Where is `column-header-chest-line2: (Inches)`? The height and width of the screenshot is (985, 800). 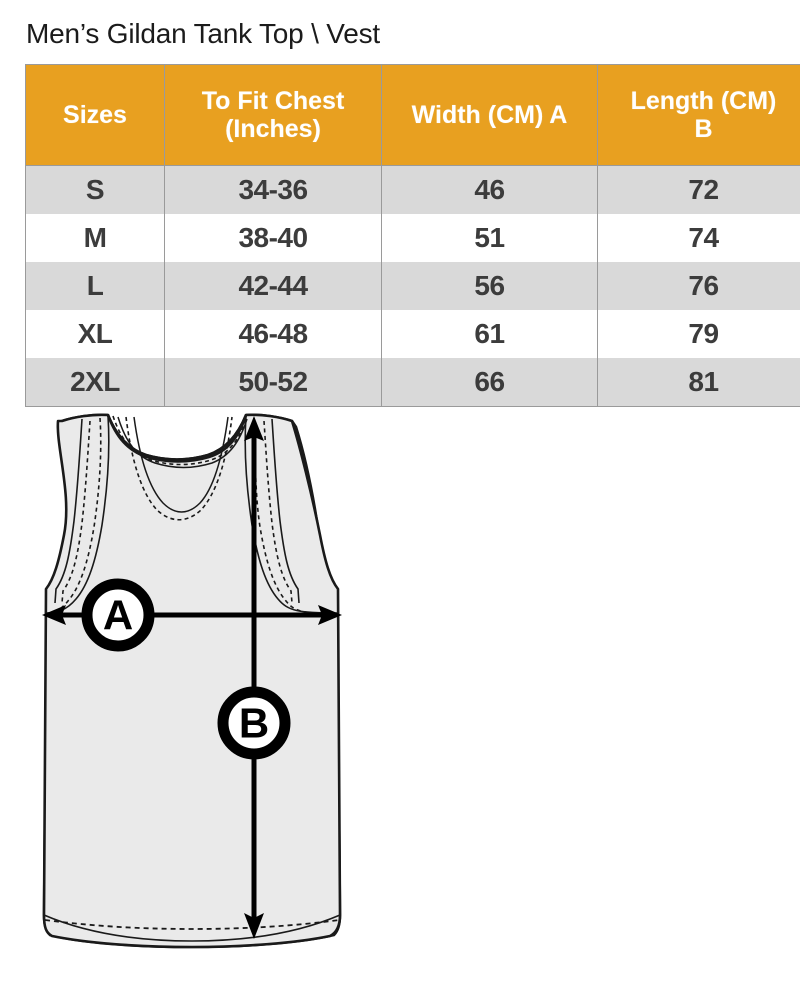 column-header-chest-line2: (Inches) is located at coordinates (273, 129).